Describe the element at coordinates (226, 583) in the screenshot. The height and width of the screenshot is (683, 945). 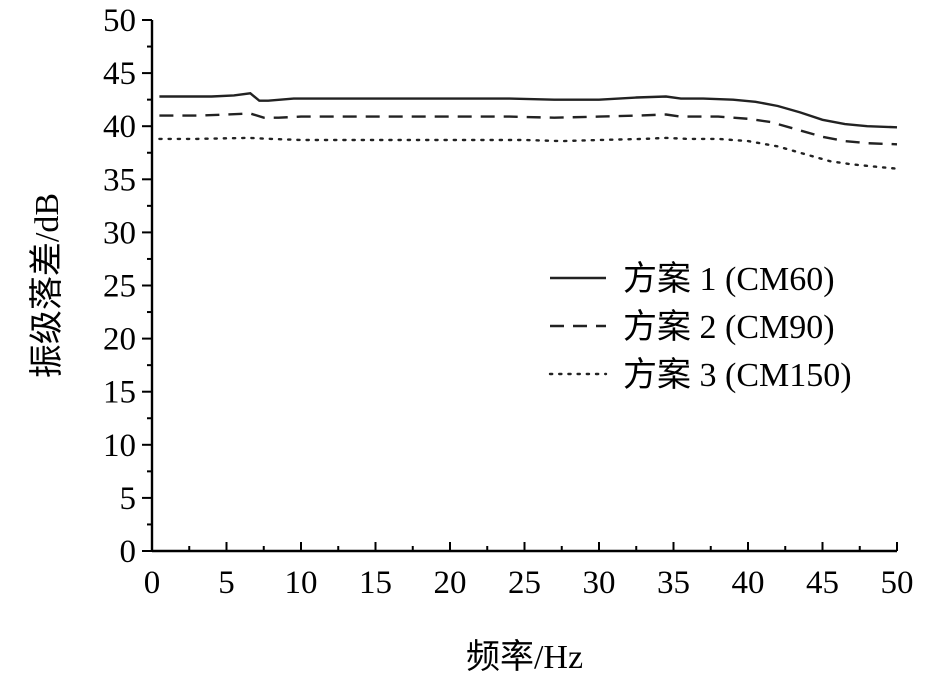
I see `x-tick-label: 5` at that location.